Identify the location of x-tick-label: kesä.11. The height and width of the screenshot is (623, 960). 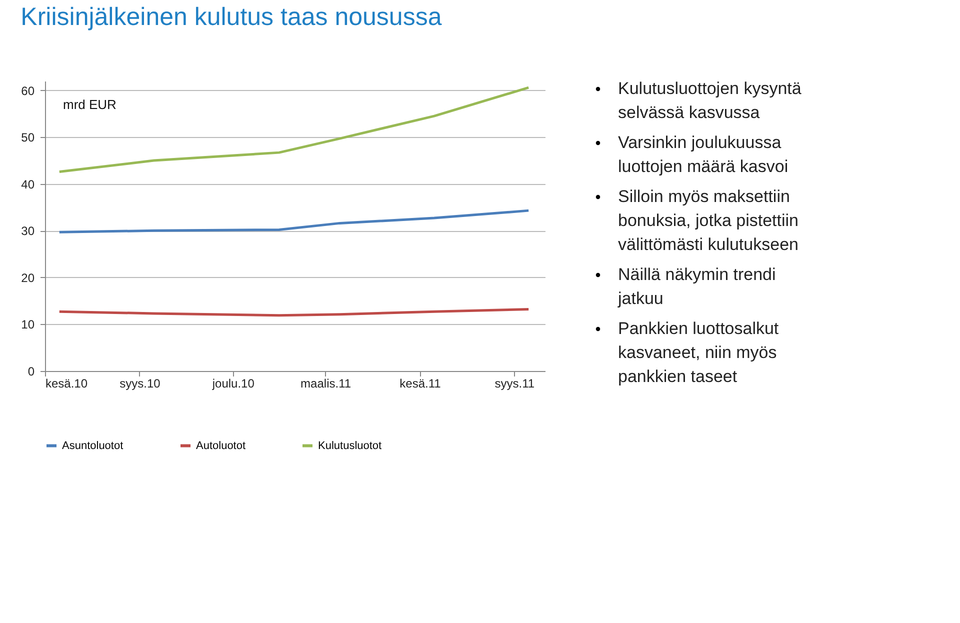
(421, 383).